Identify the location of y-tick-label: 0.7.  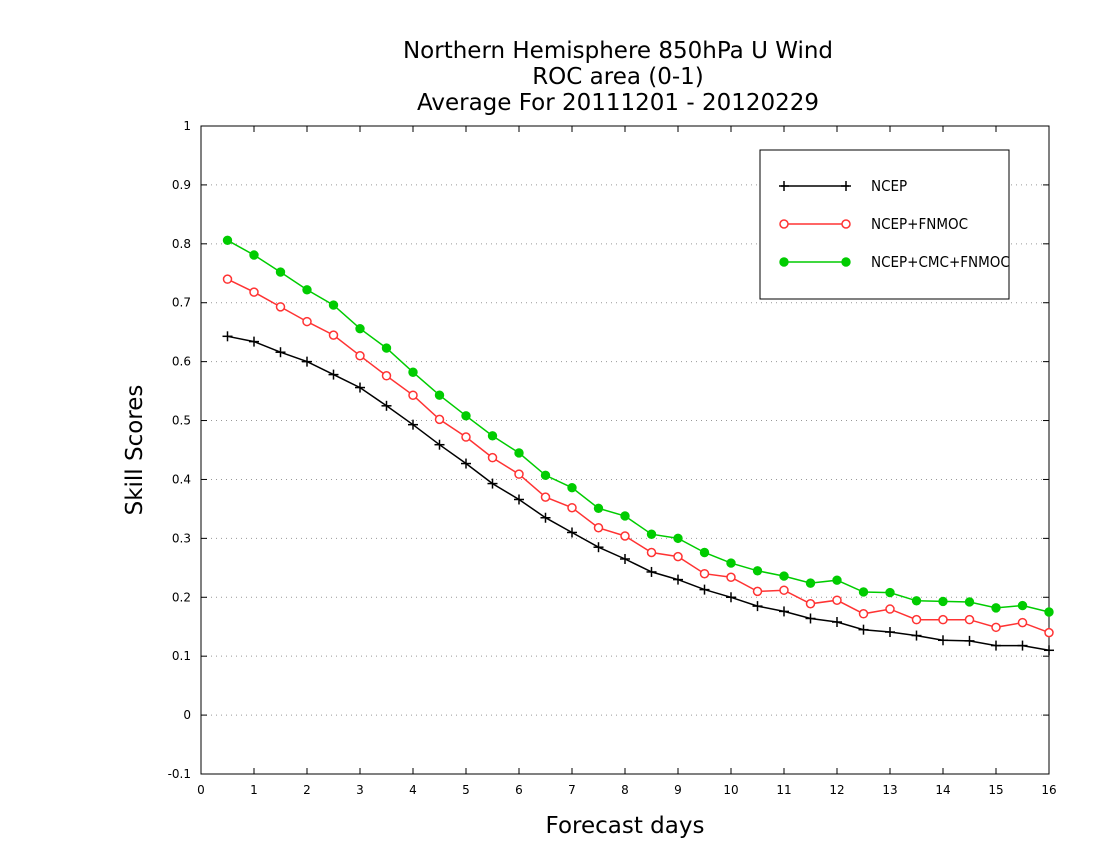
(181, 303).